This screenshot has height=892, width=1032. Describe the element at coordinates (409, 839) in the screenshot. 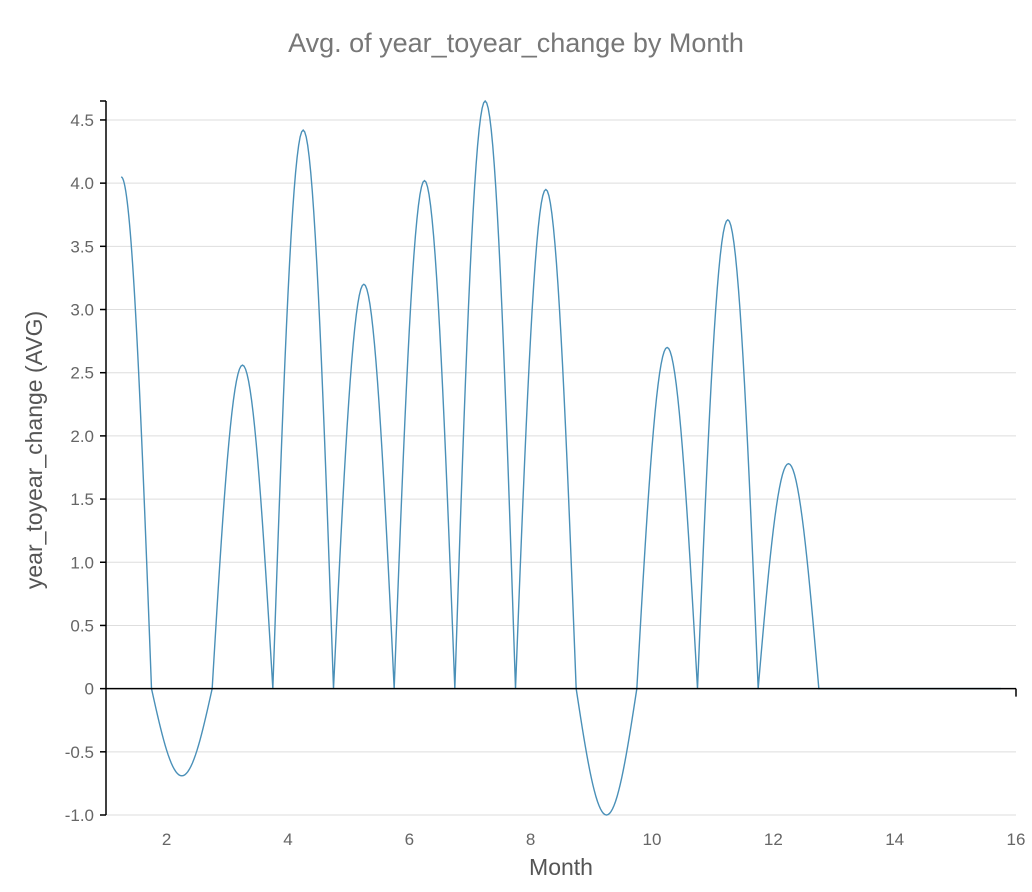

I see `x-tick-label: 6` at that location.